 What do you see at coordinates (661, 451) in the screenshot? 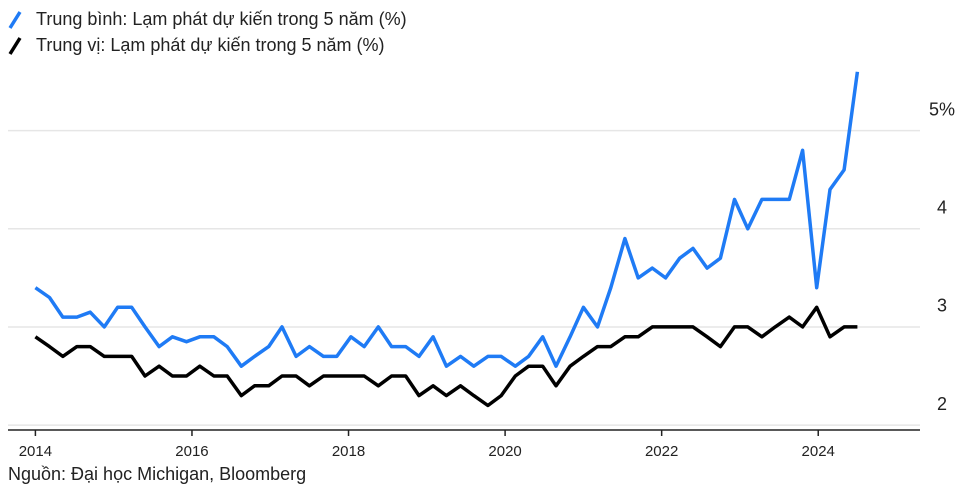
I see `x-tick-label: 2022` at bounding box center [661, 451].